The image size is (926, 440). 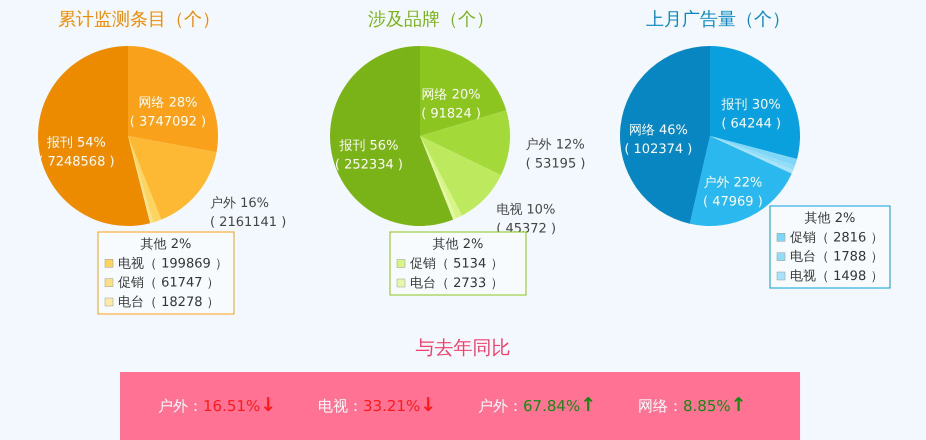 I want to click on text: 户外：67.84%↑, so click(x=537, y=405).